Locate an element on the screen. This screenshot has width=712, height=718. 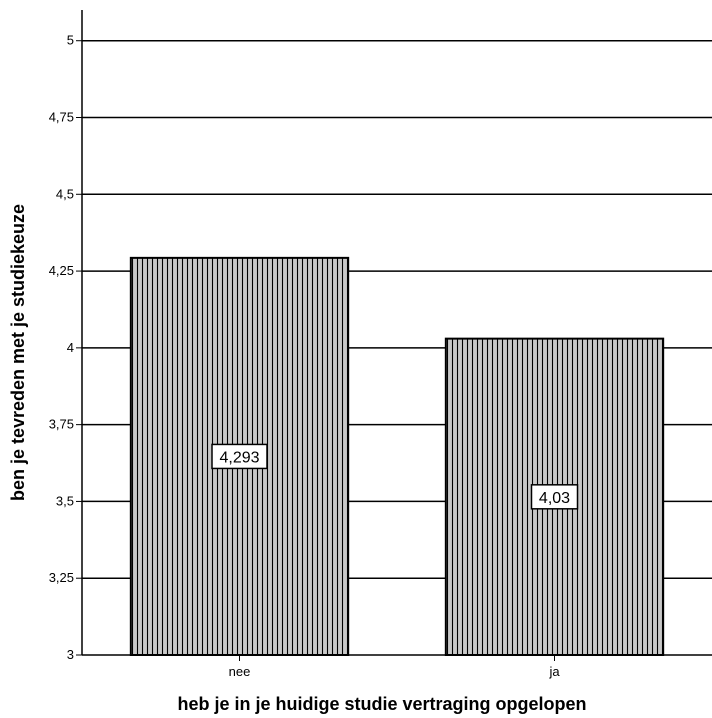
y-tick-label: 4,25 is located at coordinates (61, 270).